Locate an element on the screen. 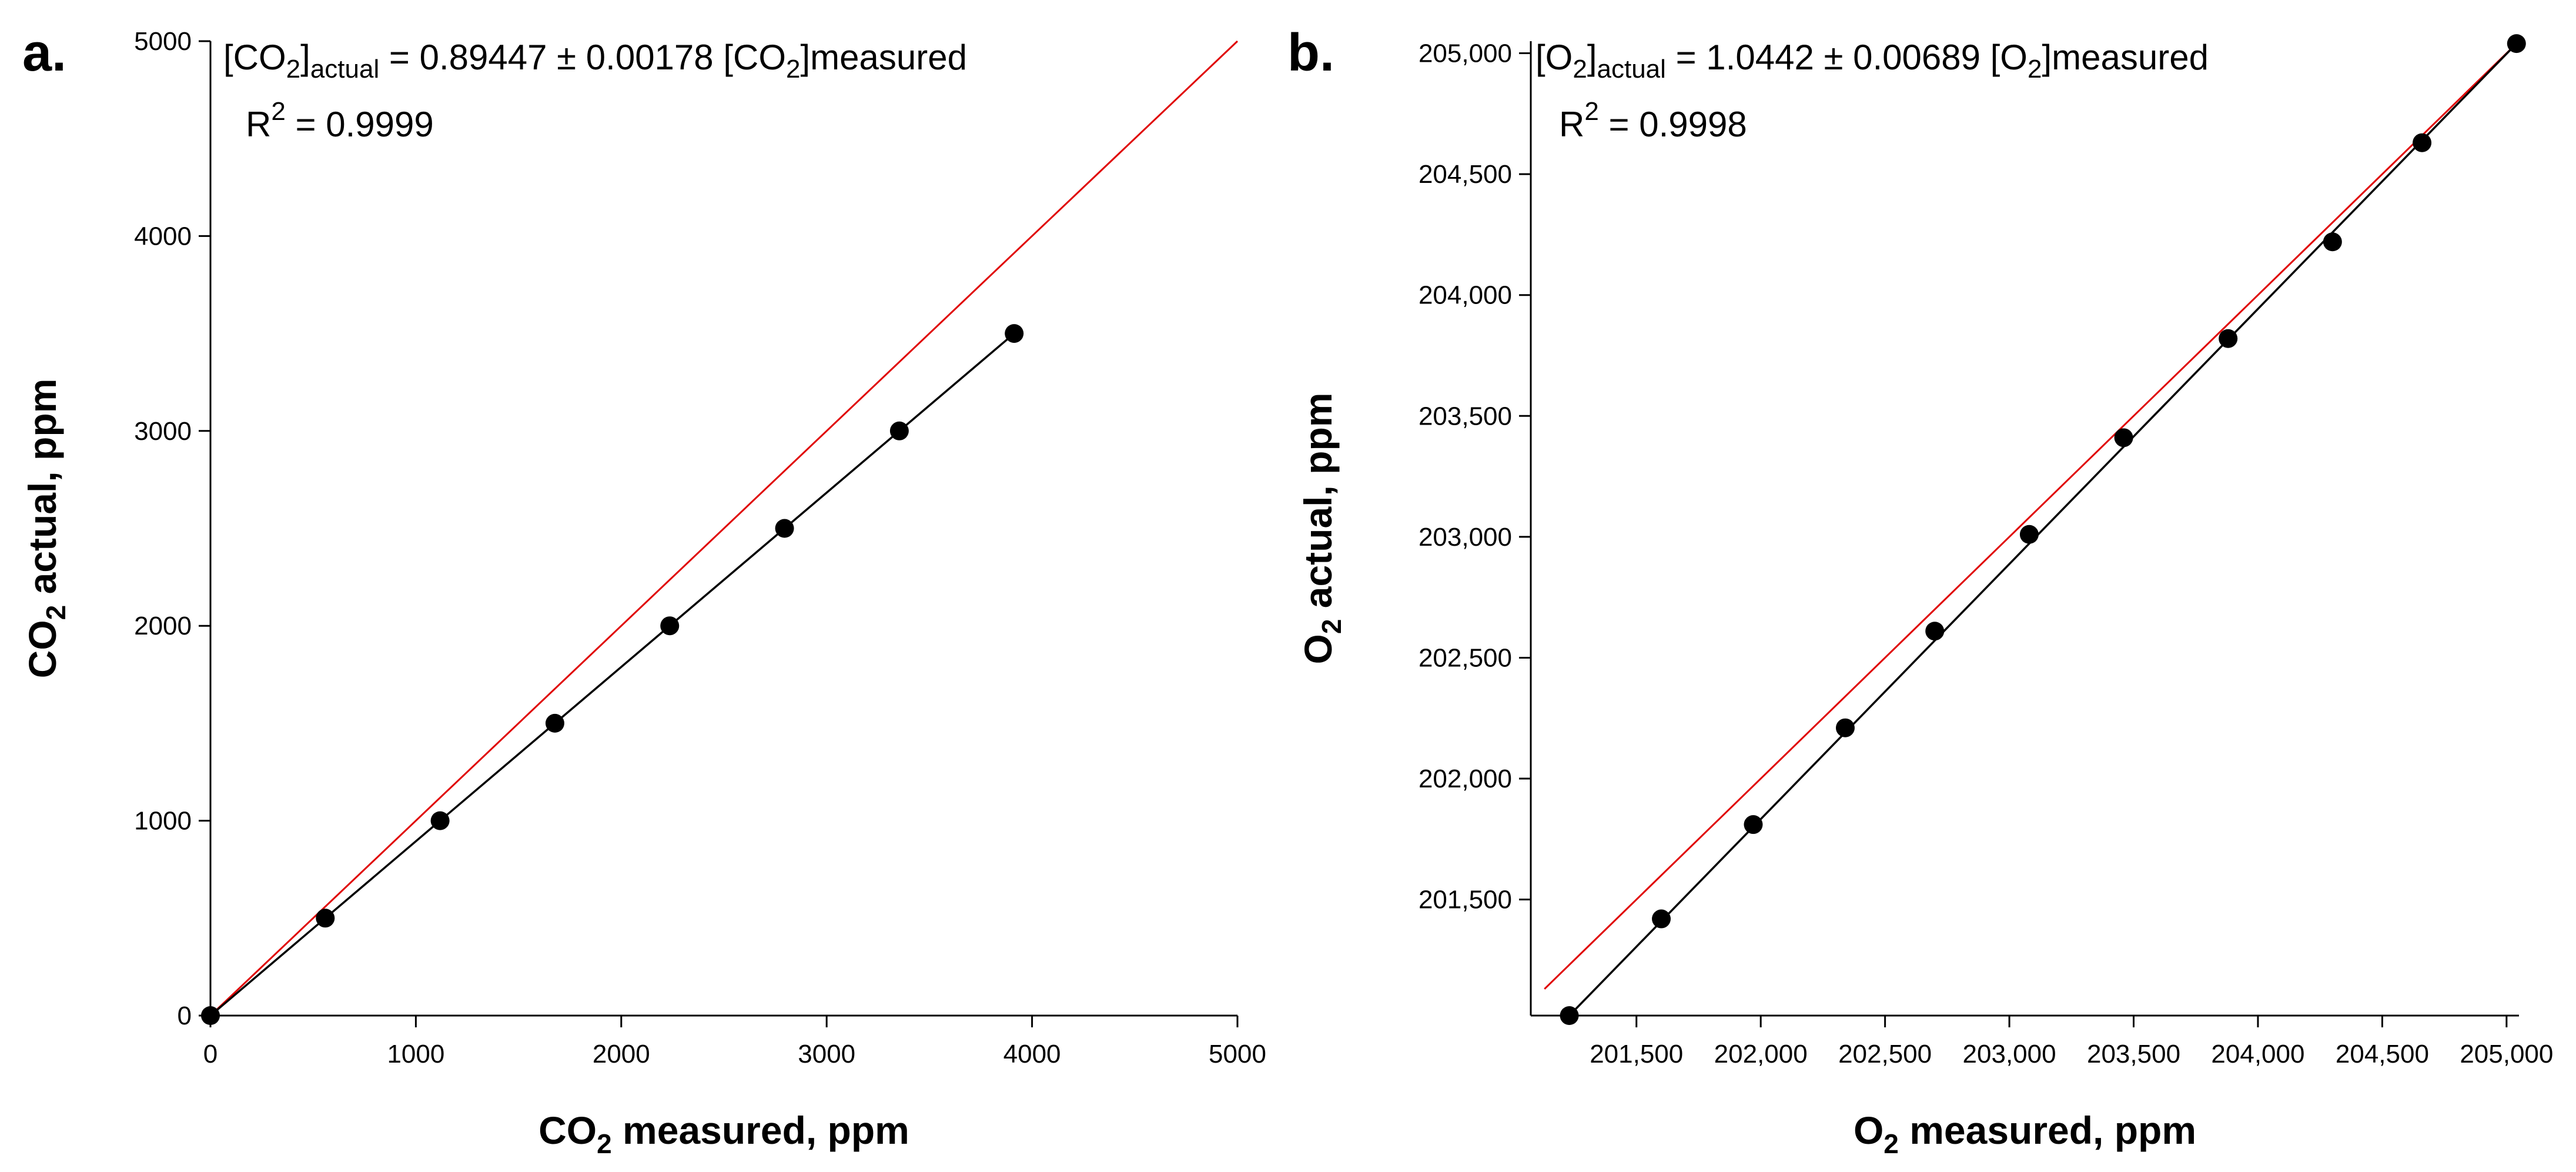  x-tick-label: 203,000 is located at coordinates (2009, 1054).